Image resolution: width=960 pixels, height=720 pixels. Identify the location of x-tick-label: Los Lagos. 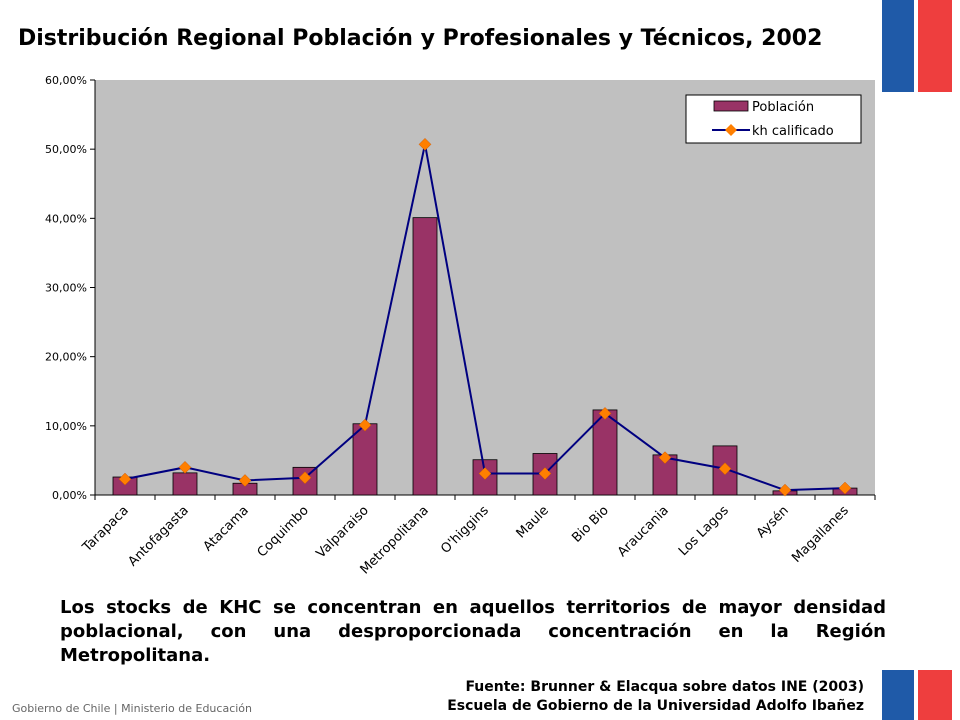
(704, 531).